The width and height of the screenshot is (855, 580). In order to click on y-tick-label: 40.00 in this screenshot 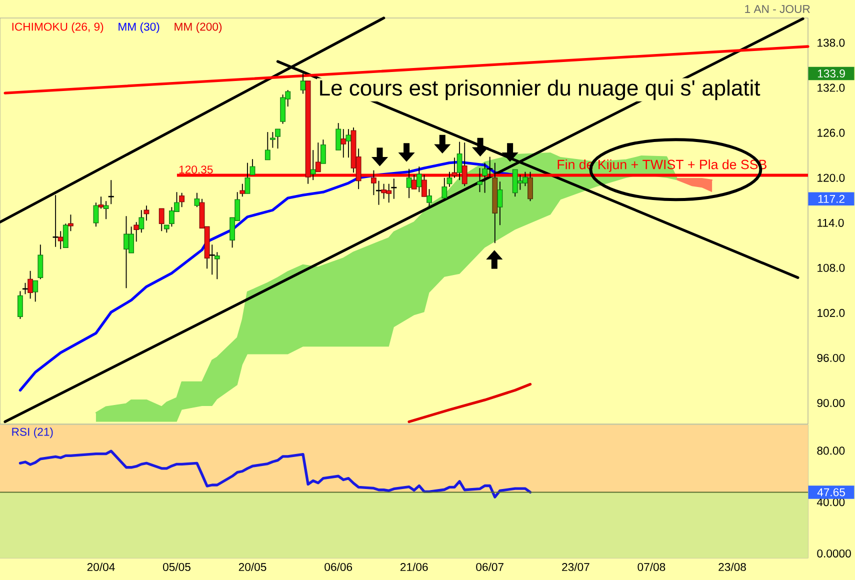, I will do `click(830, 502)`.